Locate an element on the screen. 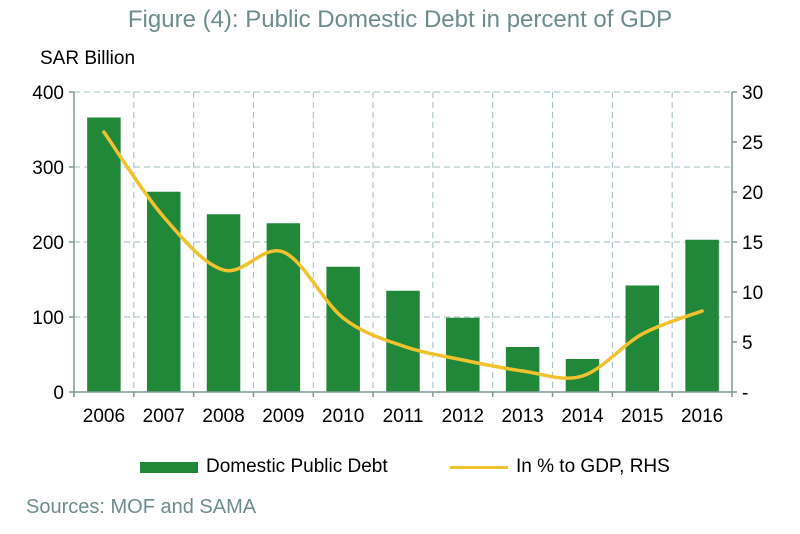 This screenshot has height=534, width=800. y-tick-label-right: 30 is located at coordinates (752, 93).